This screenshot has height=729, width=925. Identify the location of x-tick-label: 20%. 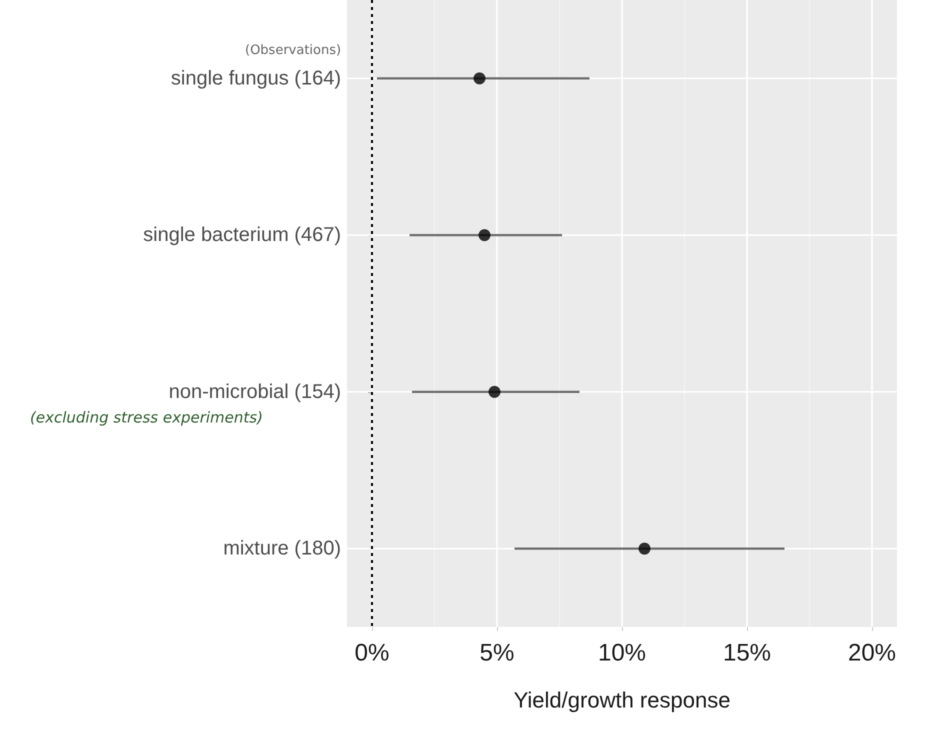
(872, 653).